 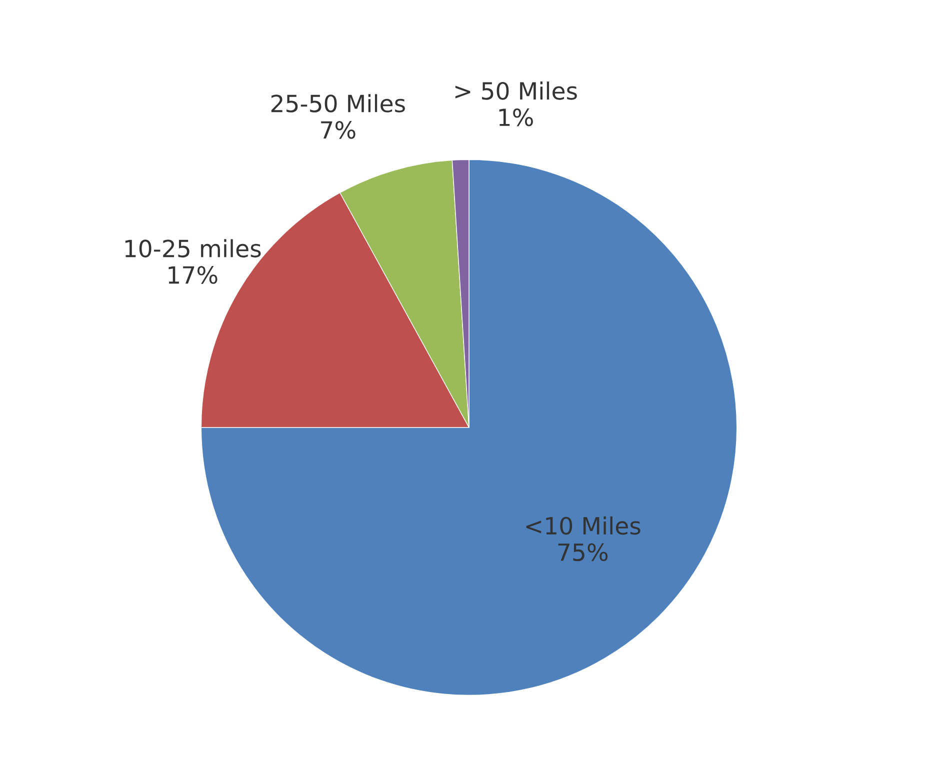 I want to click on slice-label: > 50 Miles, so click(x=516, y=91).